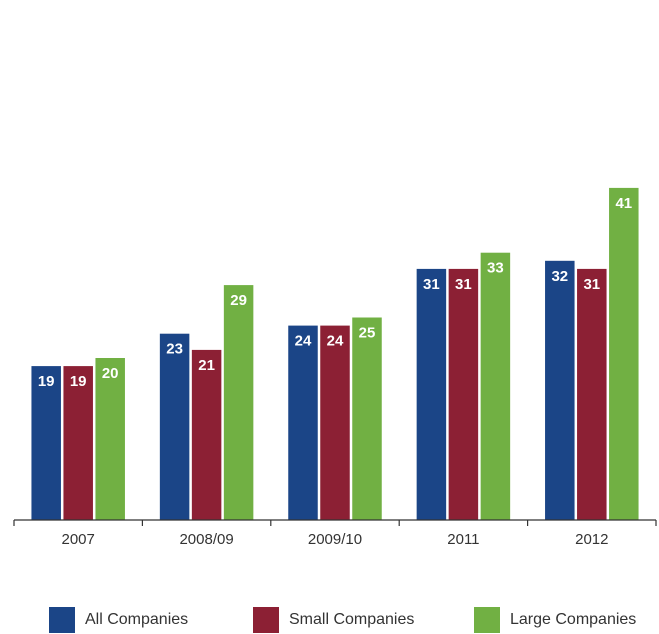  What do you see at coordinates (303, 422) in the screenshot?
I see `bar-2009/10-all-companies` at bounding box center [303, 422].